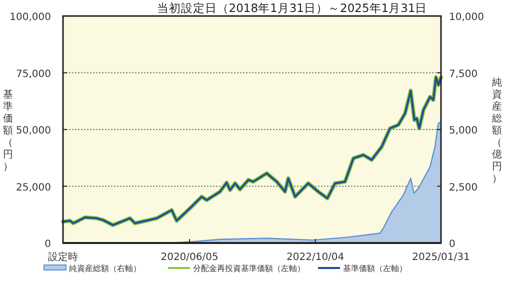 Image resolution: width=508 pixels, height=285 pixels. Describe the element at coordinates (463, 74) in the screenshot. I see `y2-tick-label: 7,500` at that location.